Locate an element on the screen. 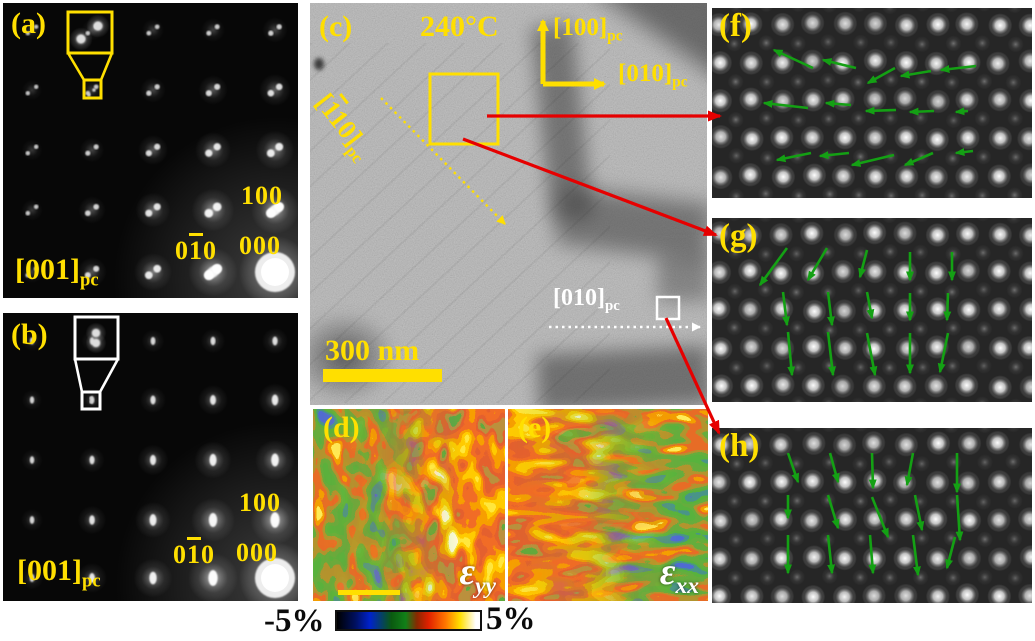 This screenshot has width=1035, height=641. panel-h-atomic-map: (h) is located at coordinates (872, 515).